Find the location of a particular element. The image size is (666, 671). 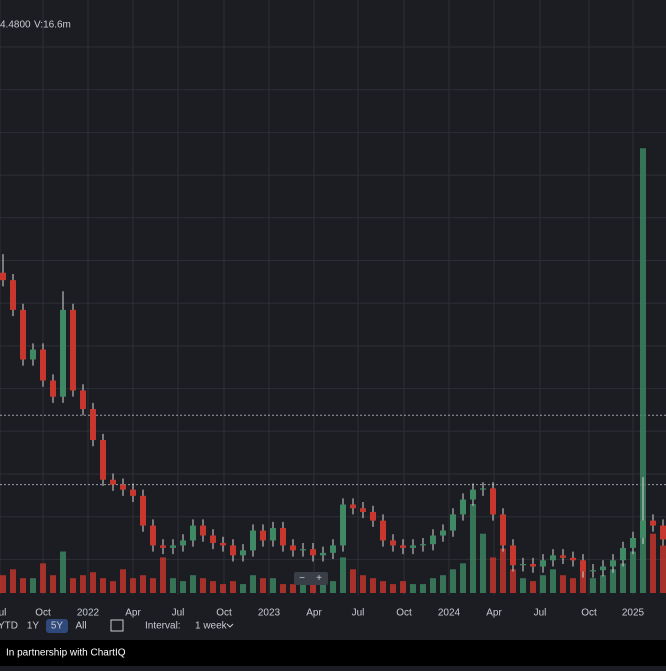

footer-text: In partnership with ChartIQ is located at coordinates (66, 653).